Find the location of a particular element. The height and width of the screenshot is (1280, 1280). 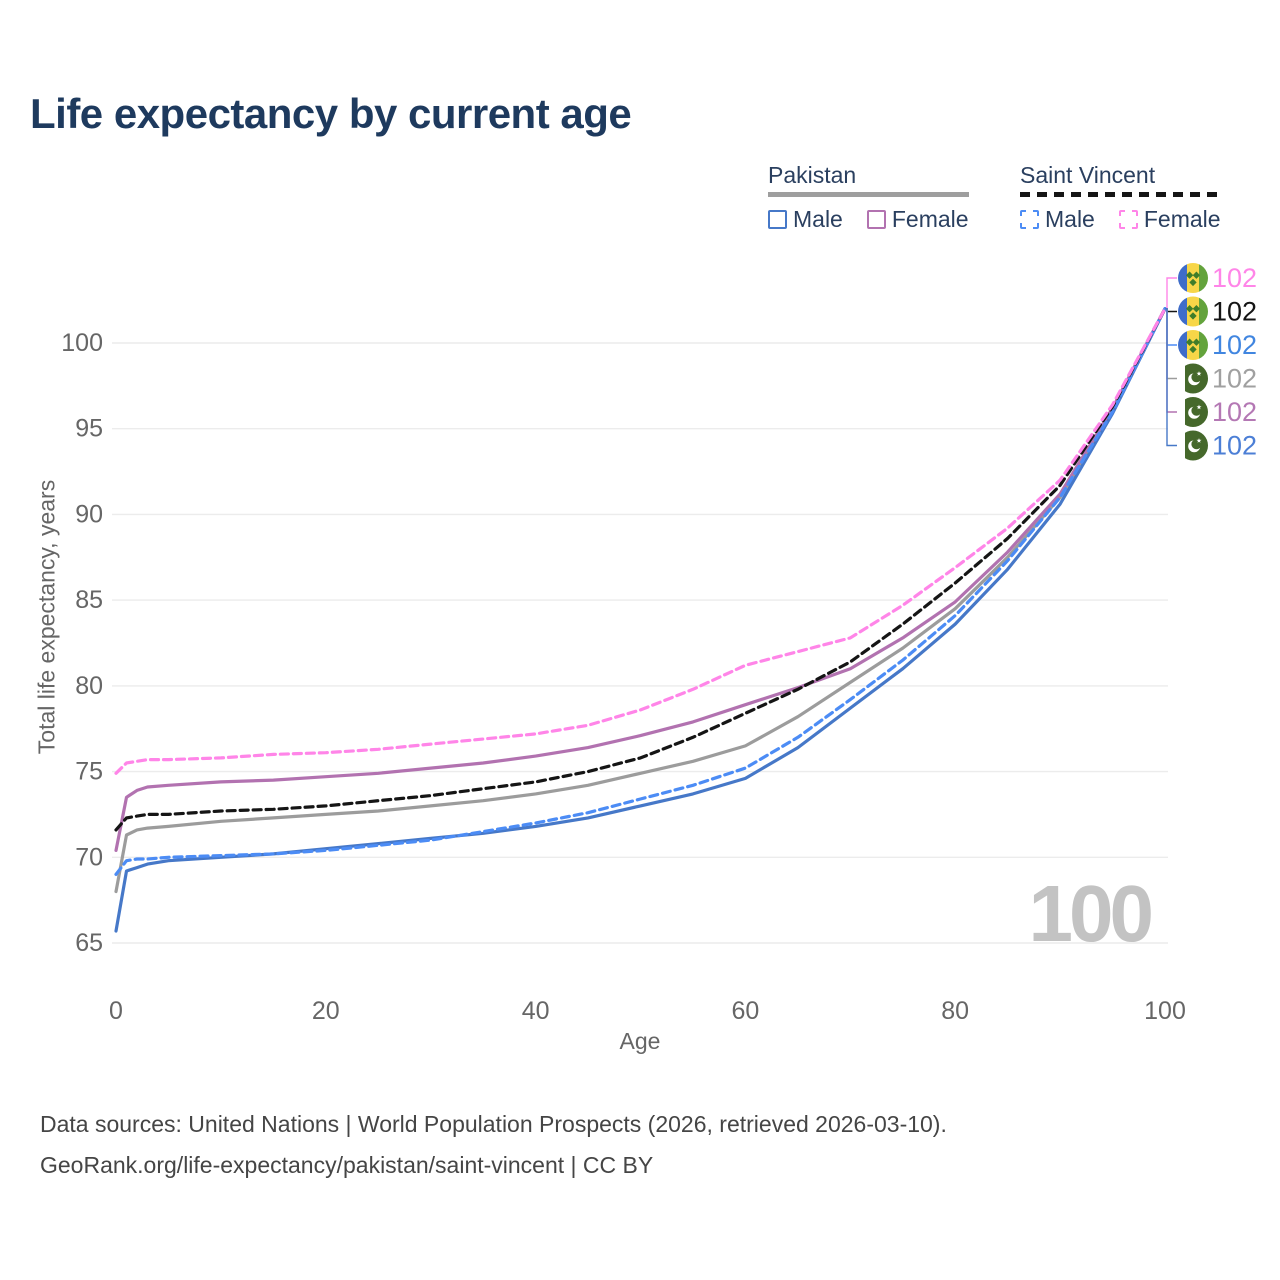

end-value-label-pakistan-all: 102 is located at coordinates (1234, 379).